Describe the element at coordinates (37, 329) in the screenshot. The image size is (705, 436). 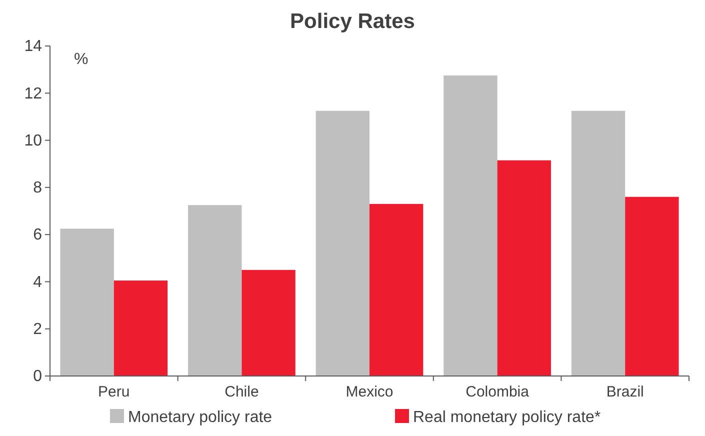
I see `y-tick-label: 2` at that location.